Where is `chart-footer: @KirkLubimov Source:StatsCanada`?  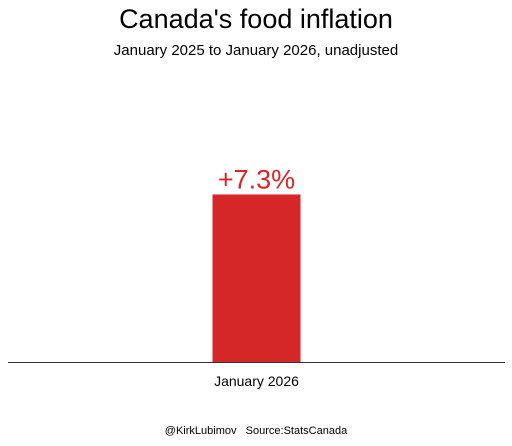 chart-footer: @KirkLubimov Source:StatsCanada is located at coordinates (256, 431).